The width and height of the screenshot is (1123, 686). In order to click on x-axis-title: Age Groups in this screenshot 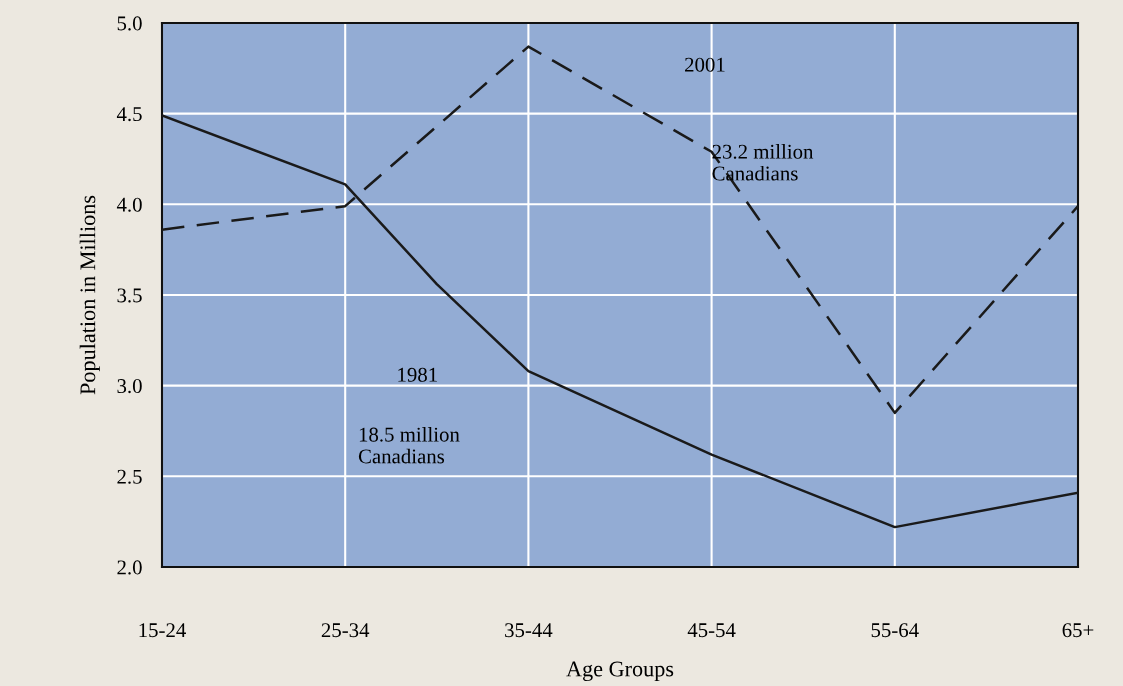, I will do `click(620, 671)`.